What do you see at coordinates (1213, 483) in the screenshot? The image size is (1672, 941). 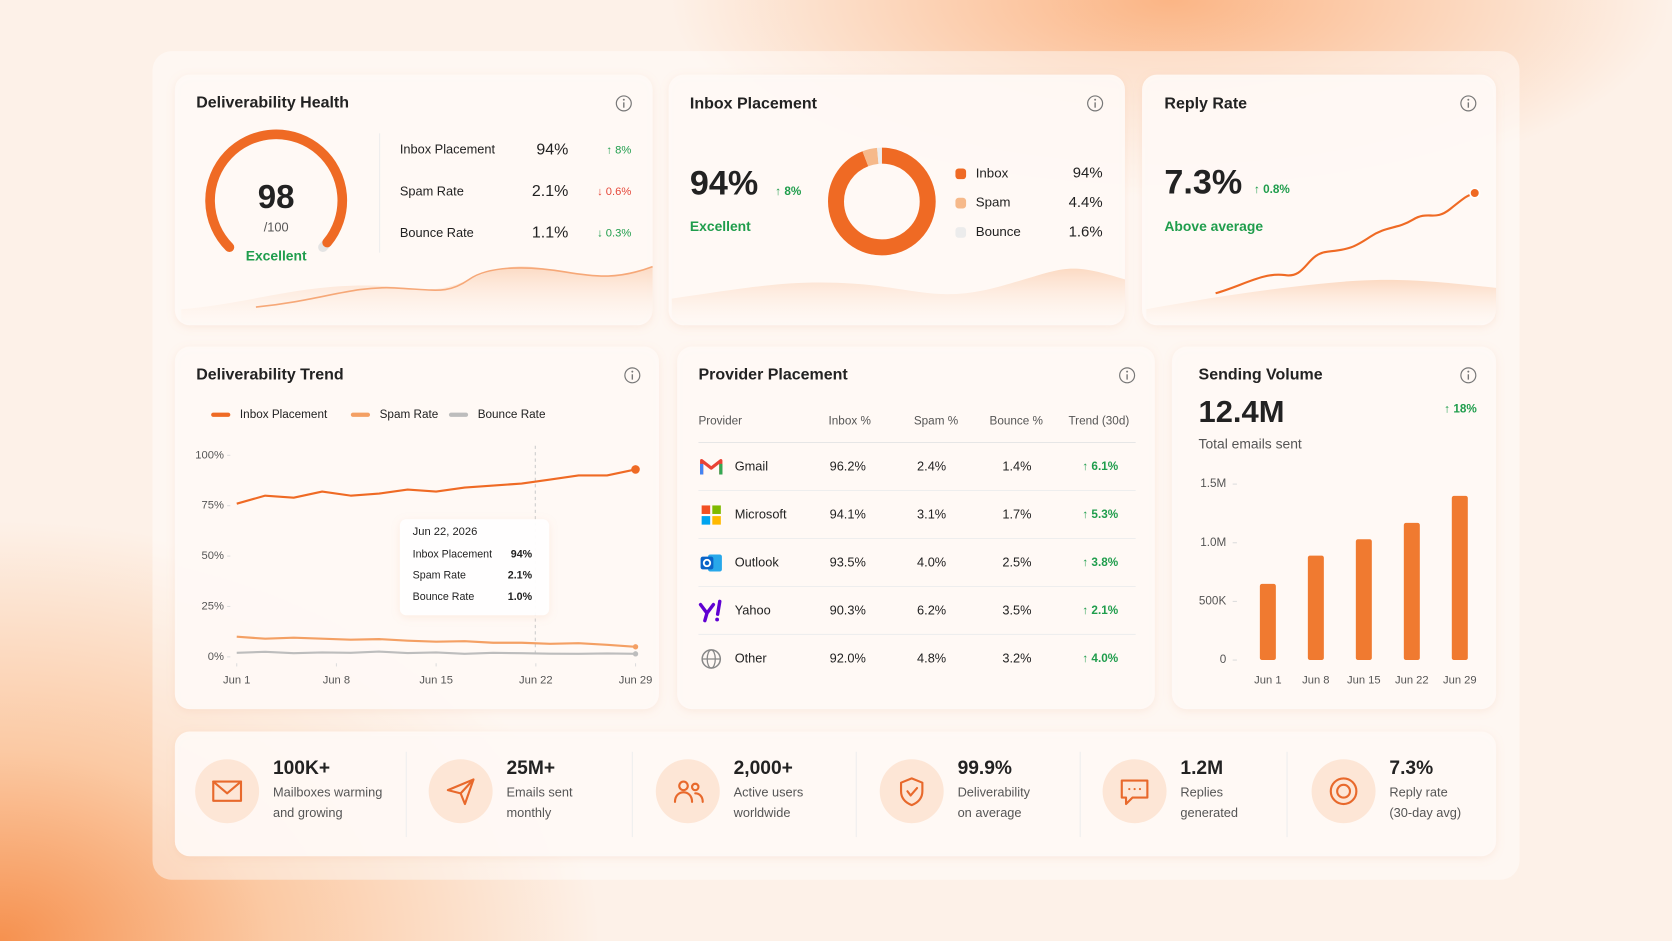 I see `y-tick-label: 1.5M` at bounding box center [1213, 483].